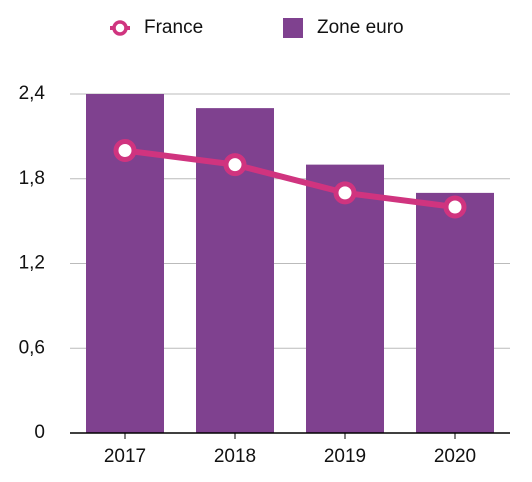 Image resolution: width=532 pixels, height=482 pixels. What do you see at coordinates (32, 178) in the screenshot?
I see `y-tick-label: 1,8` at bounding box center [32, 178].